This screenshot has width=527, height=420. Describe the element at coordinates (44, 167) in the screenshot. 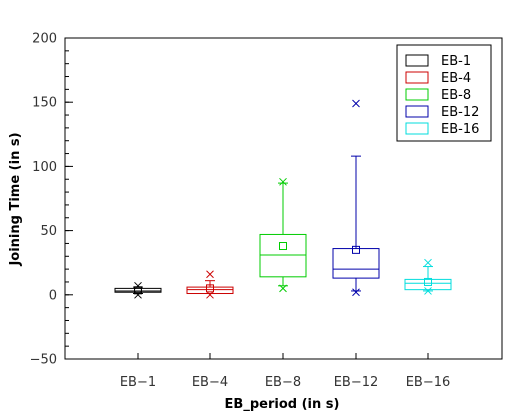

I see `y-tick-label: 100` at that location.